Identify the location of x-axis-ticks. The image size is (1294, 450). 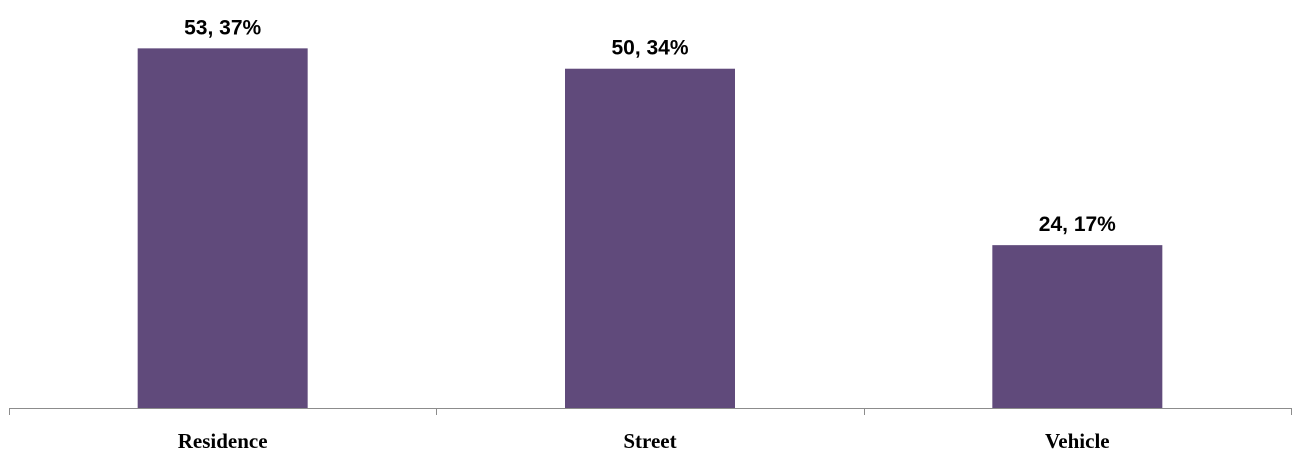
(650, 411).